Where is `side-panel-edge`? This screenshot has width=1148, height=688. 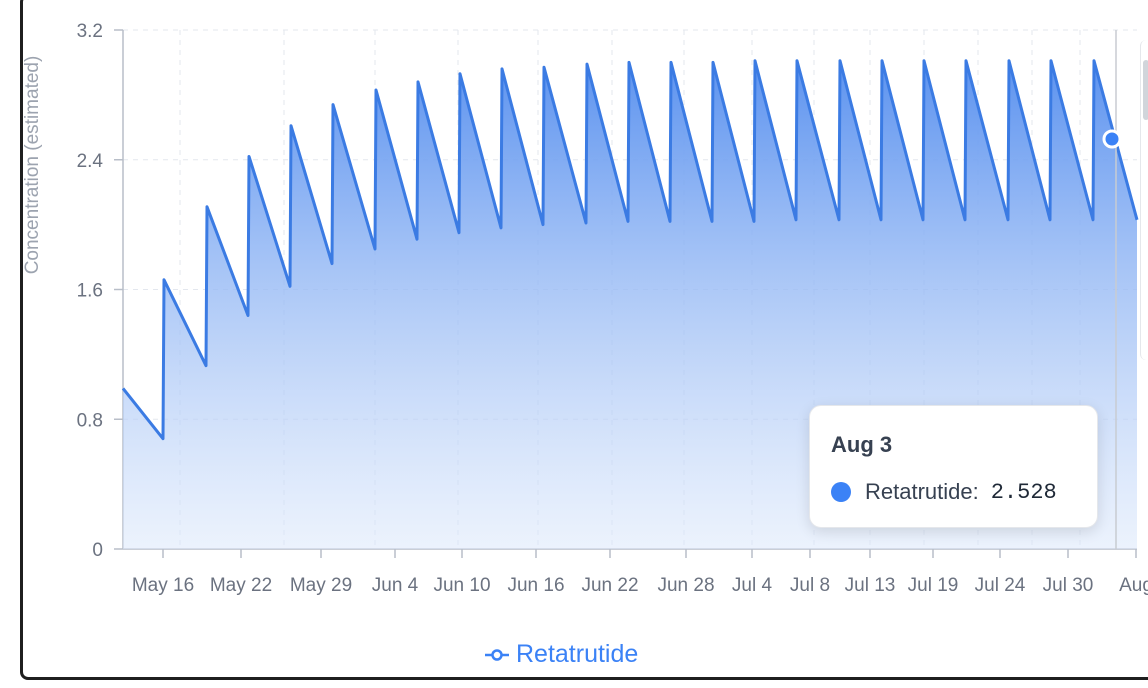 side-panel-edge is located at coordinates (1144, 200).